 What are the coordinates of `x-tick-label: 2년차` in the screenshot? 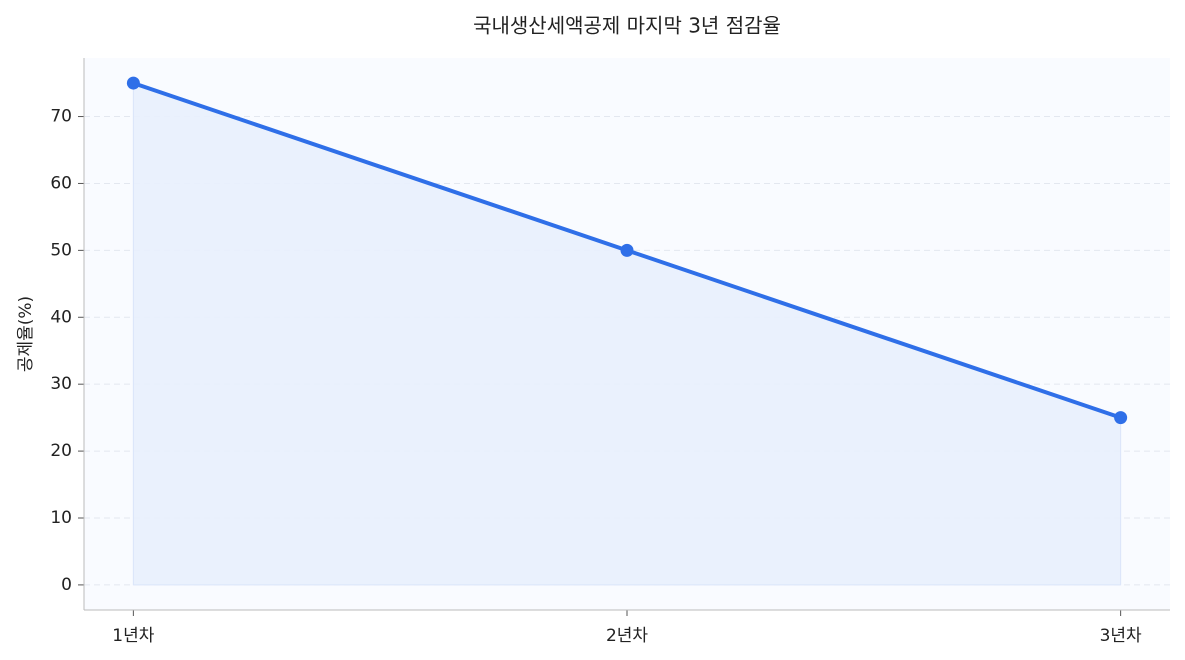 It's located at (627, 636).